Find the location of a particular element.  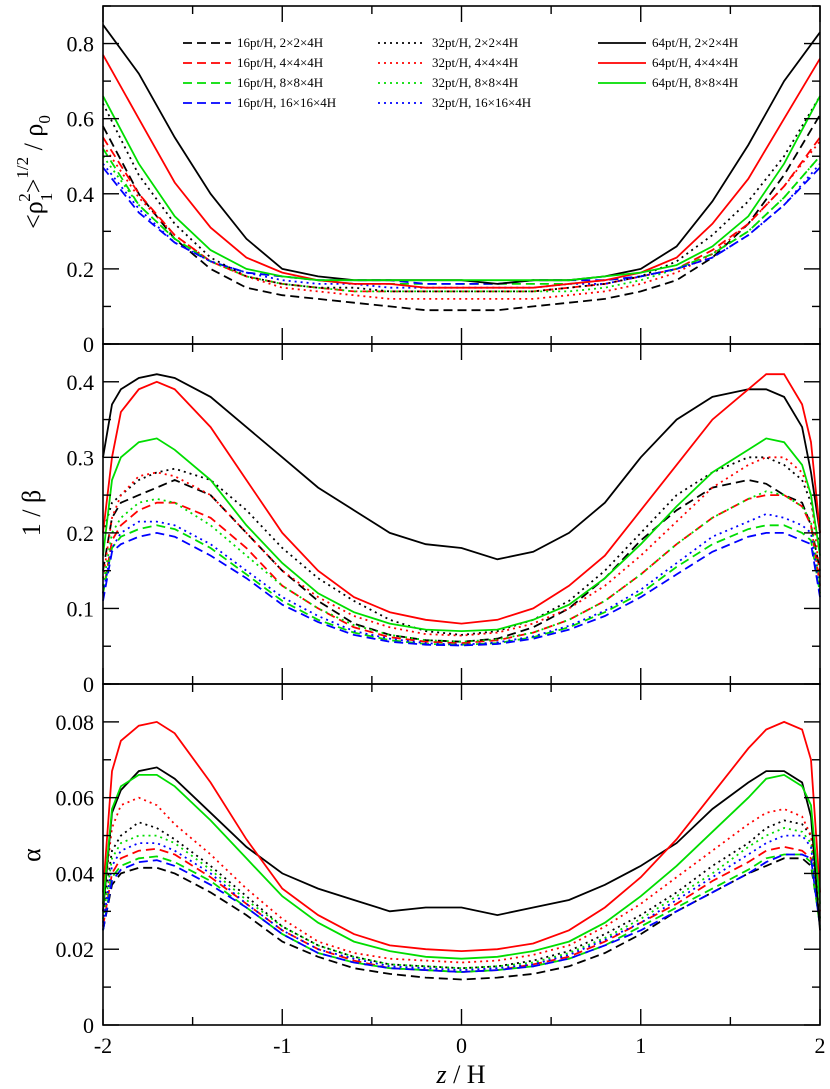

bottom-ytick-label: 0.08 is located at coordinates (75, 722).